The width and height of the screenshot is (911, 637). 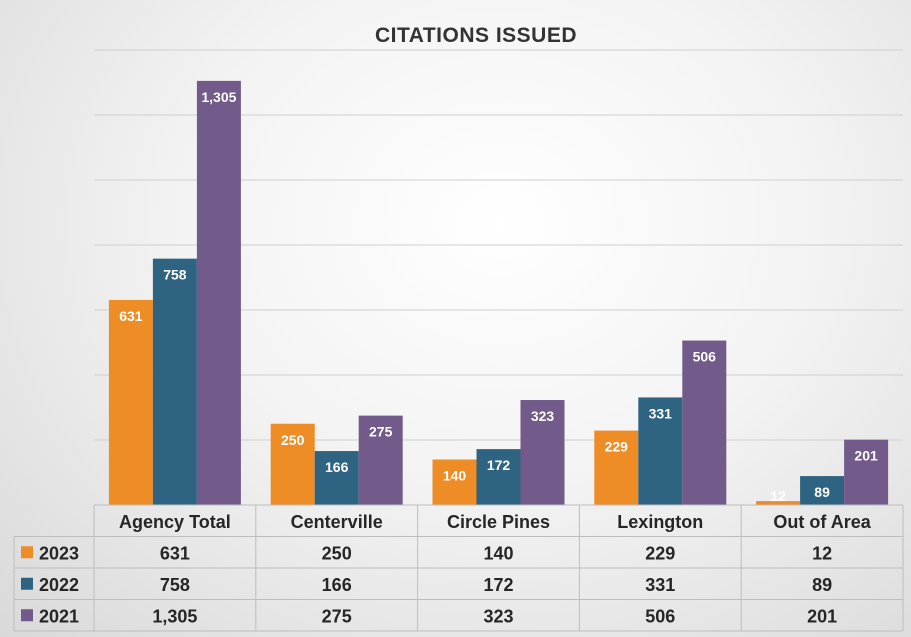 I want to click on table-cell: 229, so click(x=660, y=553).